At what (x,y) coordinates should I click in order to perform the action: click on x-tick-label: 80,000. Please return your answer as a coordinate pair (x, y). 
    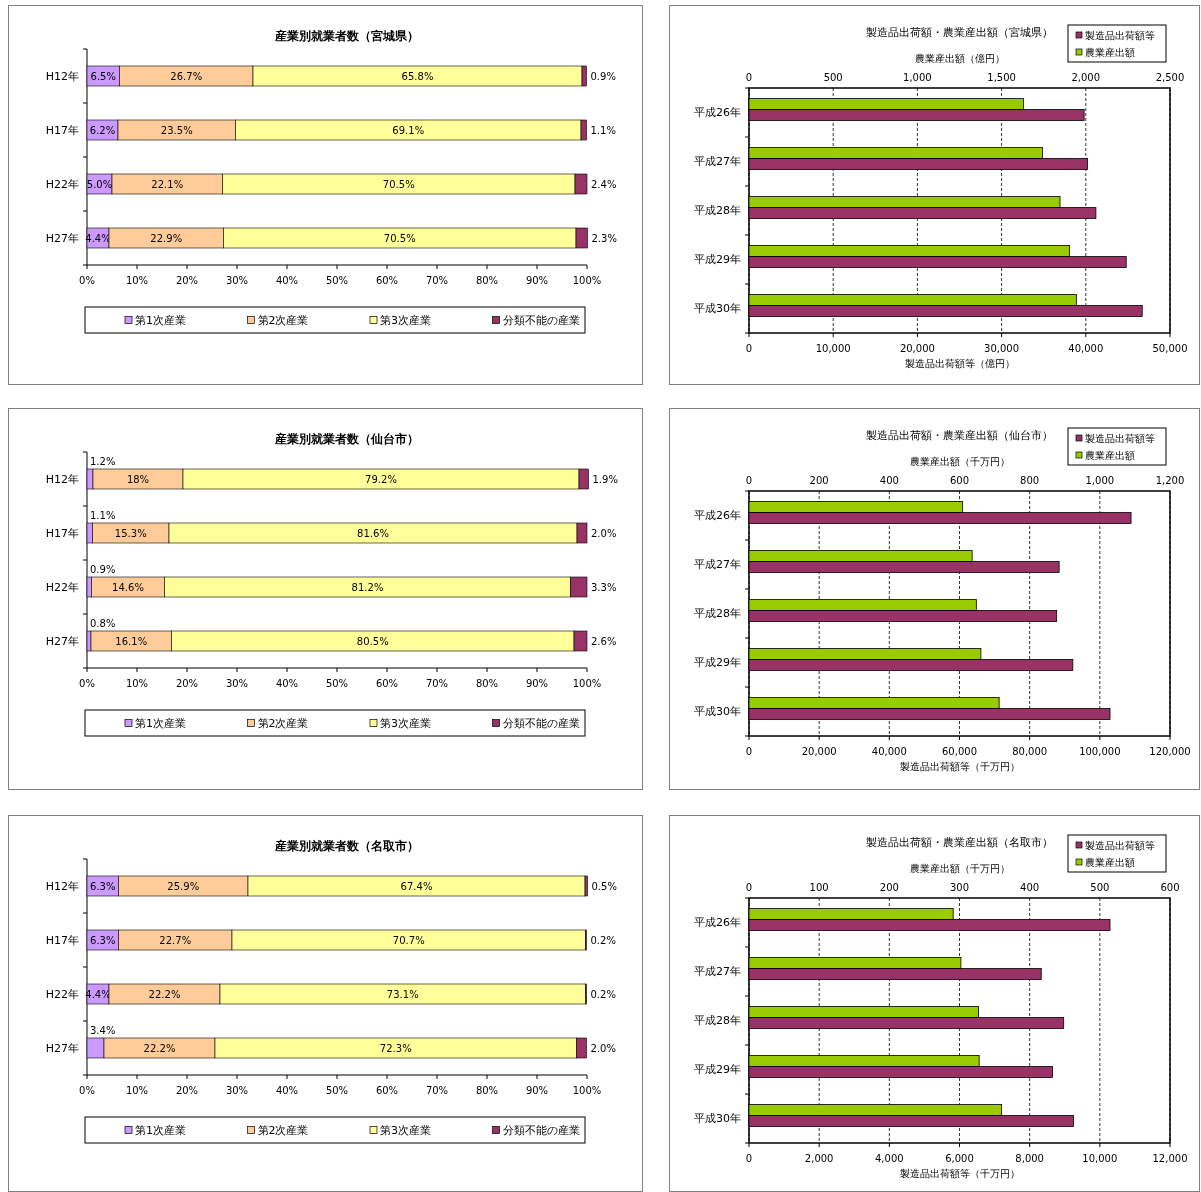
    Looking at the image, I should click on (1030, 751).